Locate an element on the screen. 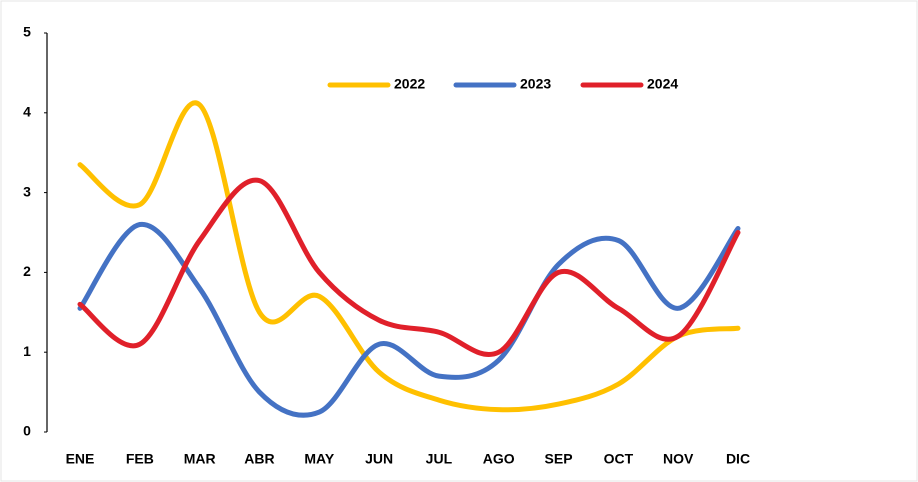  y-tick-label: 2 is located at coordinates (27, 271).